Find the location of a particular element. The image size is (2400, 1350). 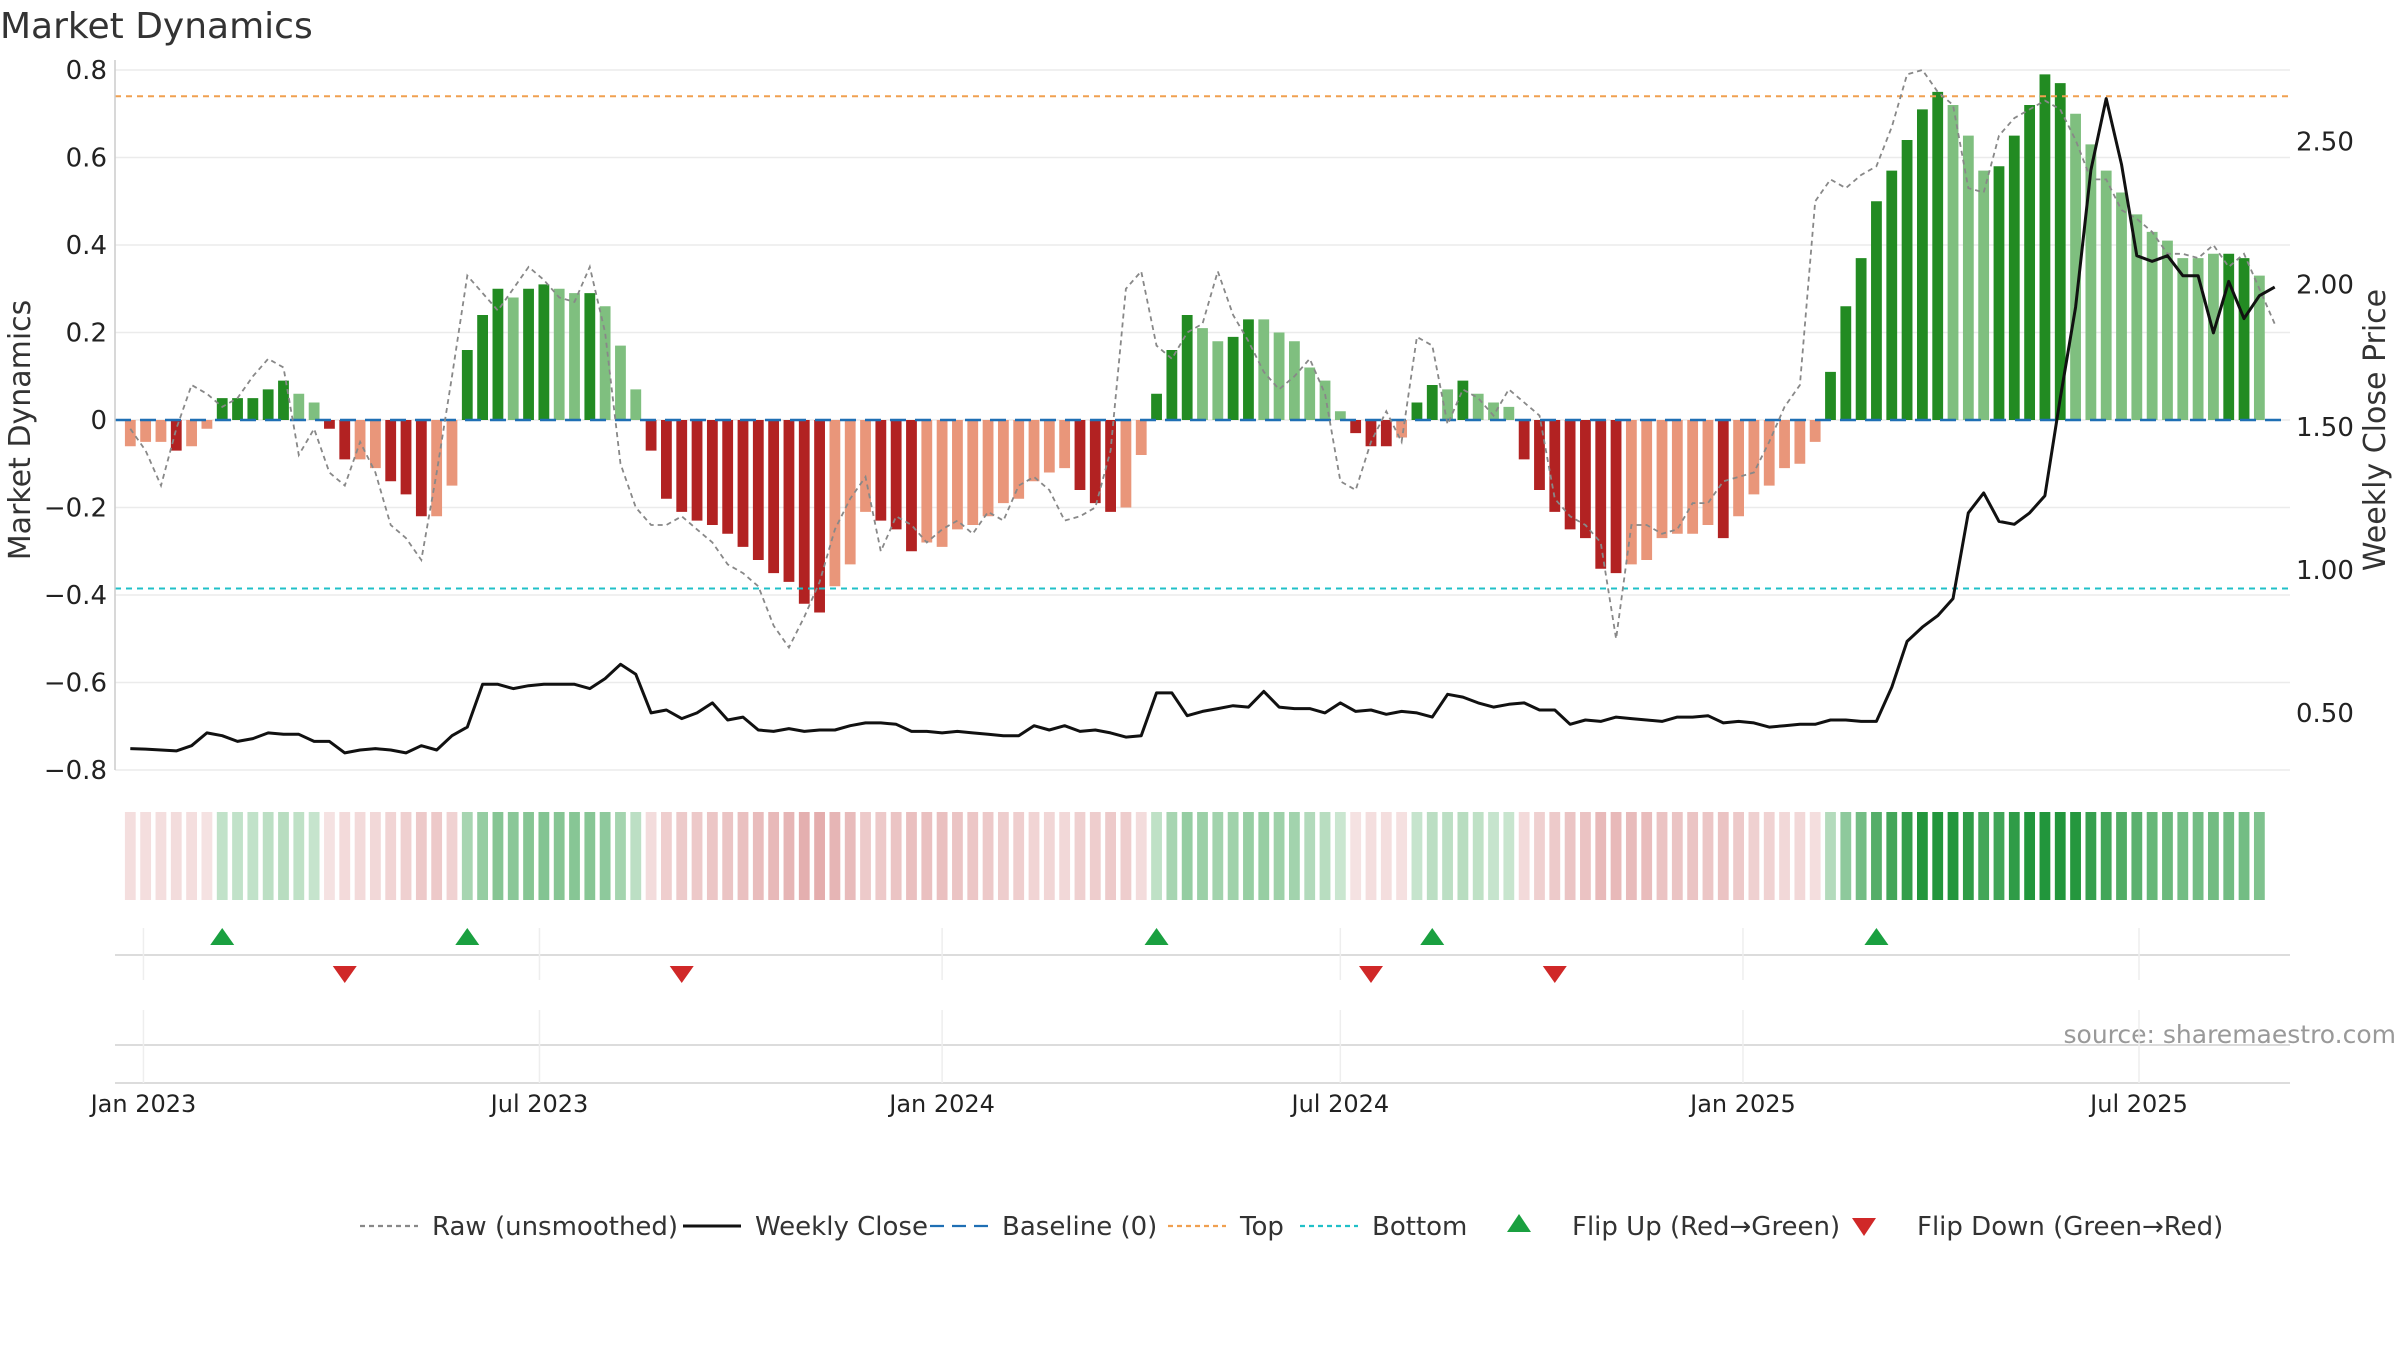

y-tick-label: 0.2 is located at coordinates (86, 334).